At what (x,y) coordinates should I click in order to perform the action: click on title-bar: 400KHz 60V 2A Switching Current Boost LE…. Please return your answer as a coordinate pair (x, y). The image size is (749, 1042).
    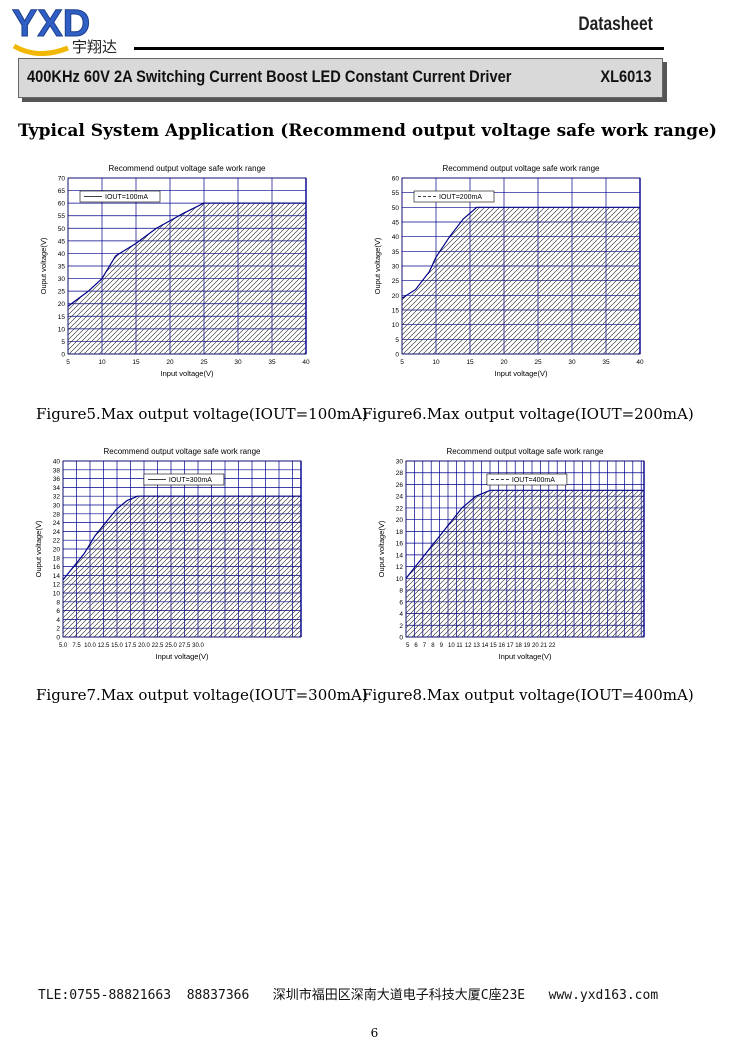
    Looking at the image, I should click on (340, 78).